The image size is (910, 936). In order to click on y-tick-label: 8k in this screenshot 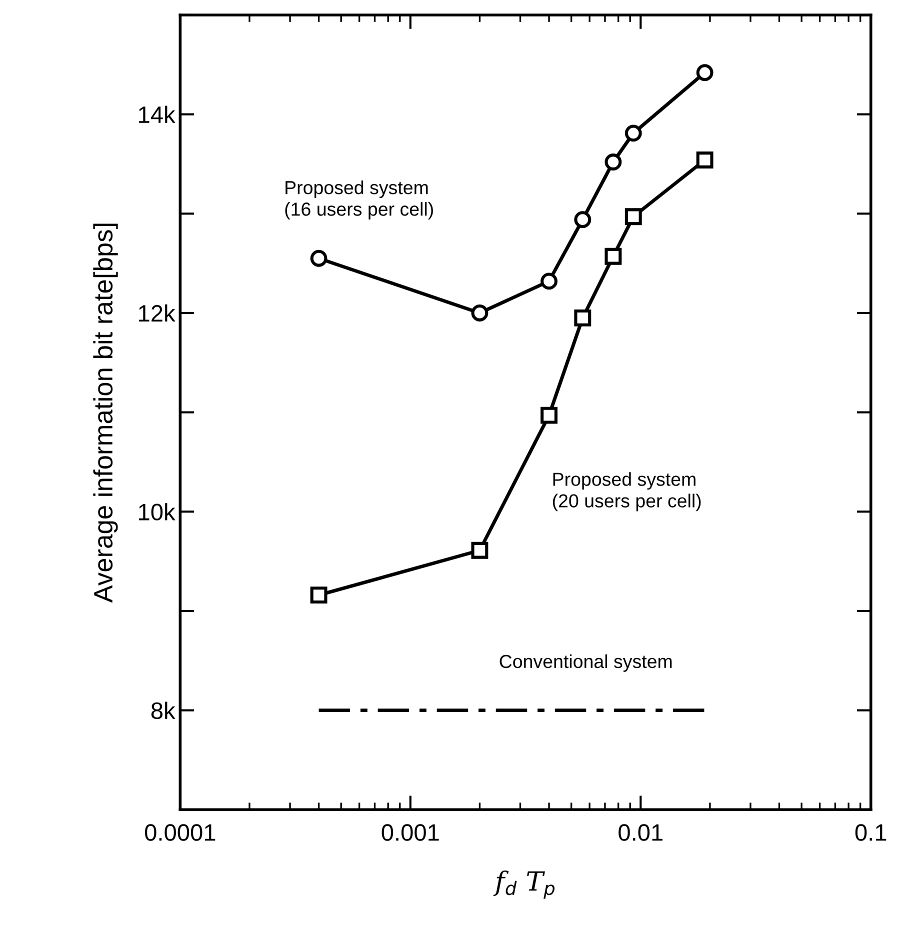, I will do `click(163, 711)`.